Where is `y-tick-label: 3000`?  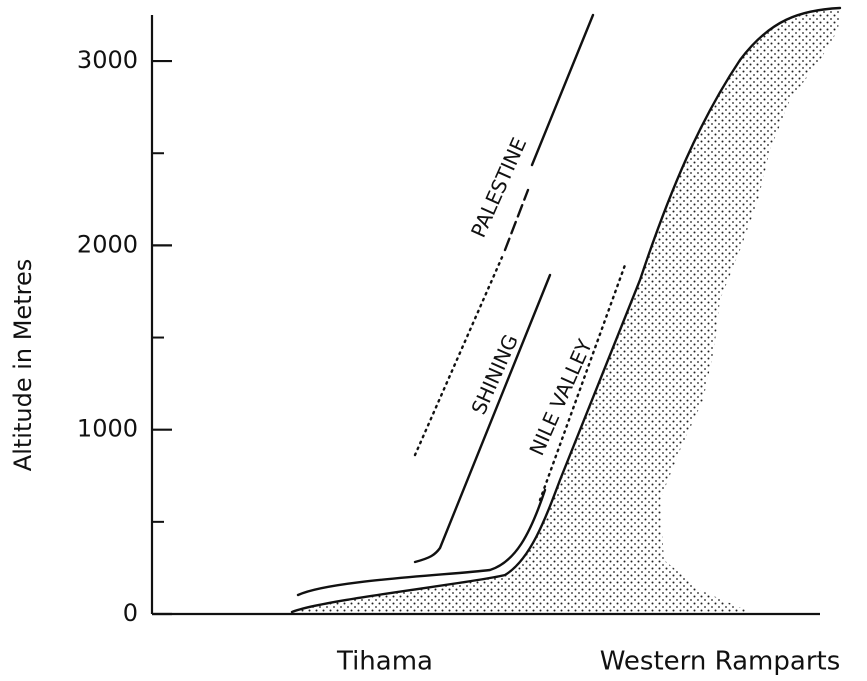 y-tick-label: 3000 is located at coordinates (107, 60).